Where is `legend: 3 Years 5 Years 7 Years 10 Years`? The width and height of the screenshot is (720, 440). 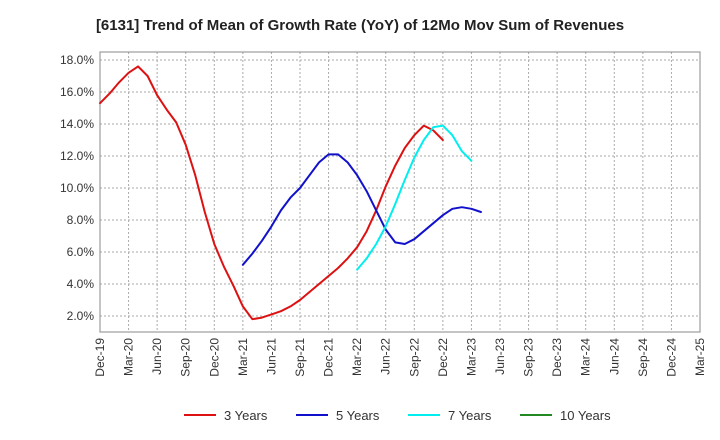 legend: 3 Years 5 Years 7 Years 10 Years is located at coordinates (397, 415).